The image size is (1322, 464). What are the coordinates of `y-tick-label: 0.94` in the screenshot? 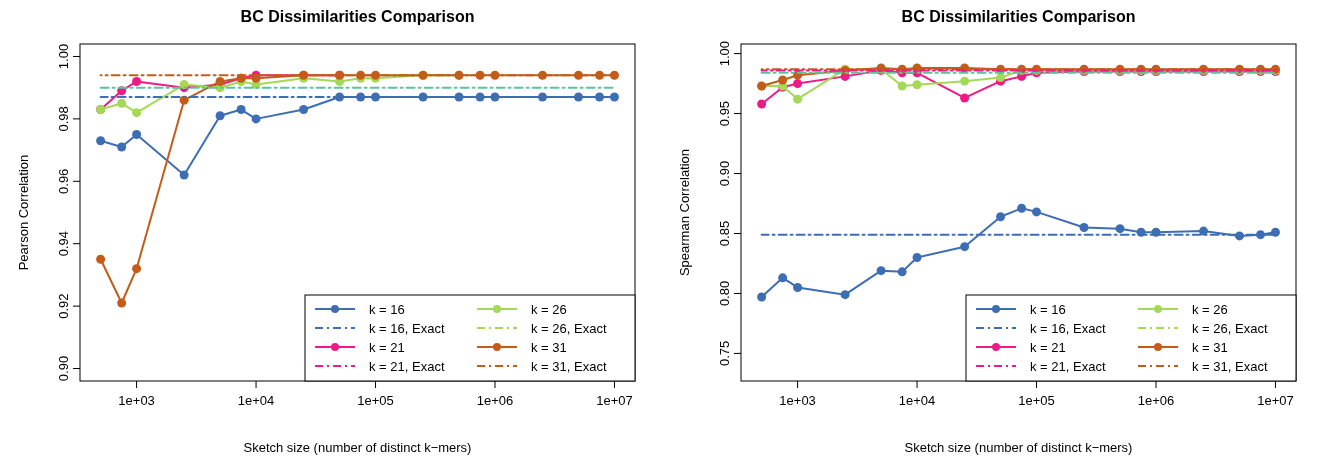 It's located at (63, 244).